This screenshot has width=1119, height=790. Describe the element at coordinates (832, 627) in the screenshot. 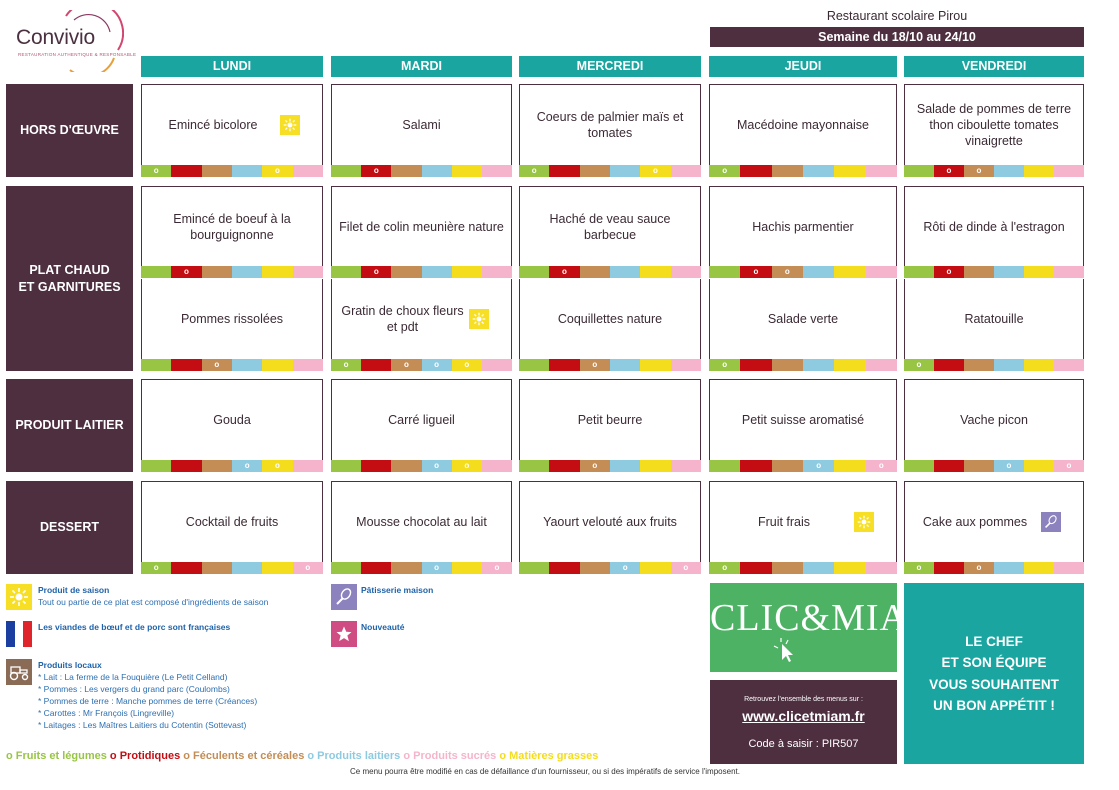

I see `clic-miam-banner: CLIC&MIAM!` at that location.